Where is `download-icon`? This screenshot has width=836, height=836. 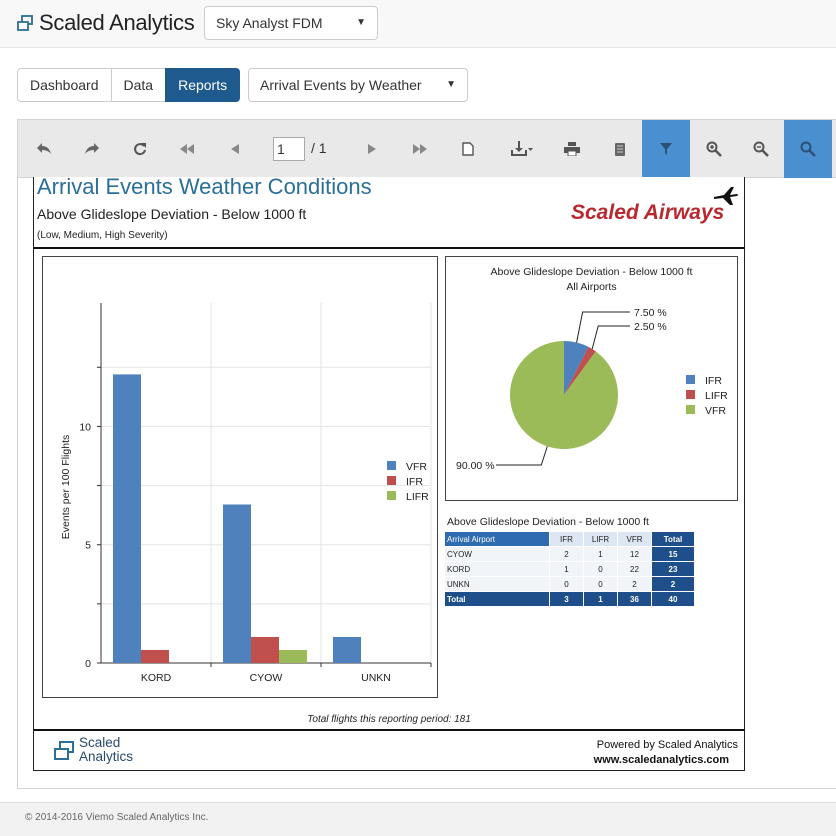
download-icon is located at coordinates (522, 149).